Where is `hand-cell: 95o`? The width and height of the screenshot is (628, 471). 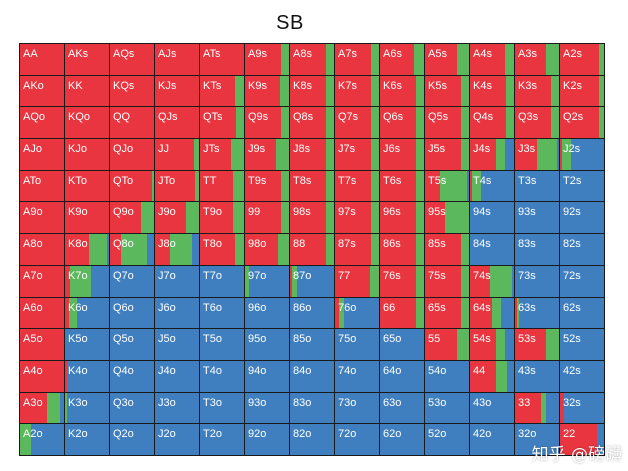 hand-cell: 95o is located at coordinates (267, 344).